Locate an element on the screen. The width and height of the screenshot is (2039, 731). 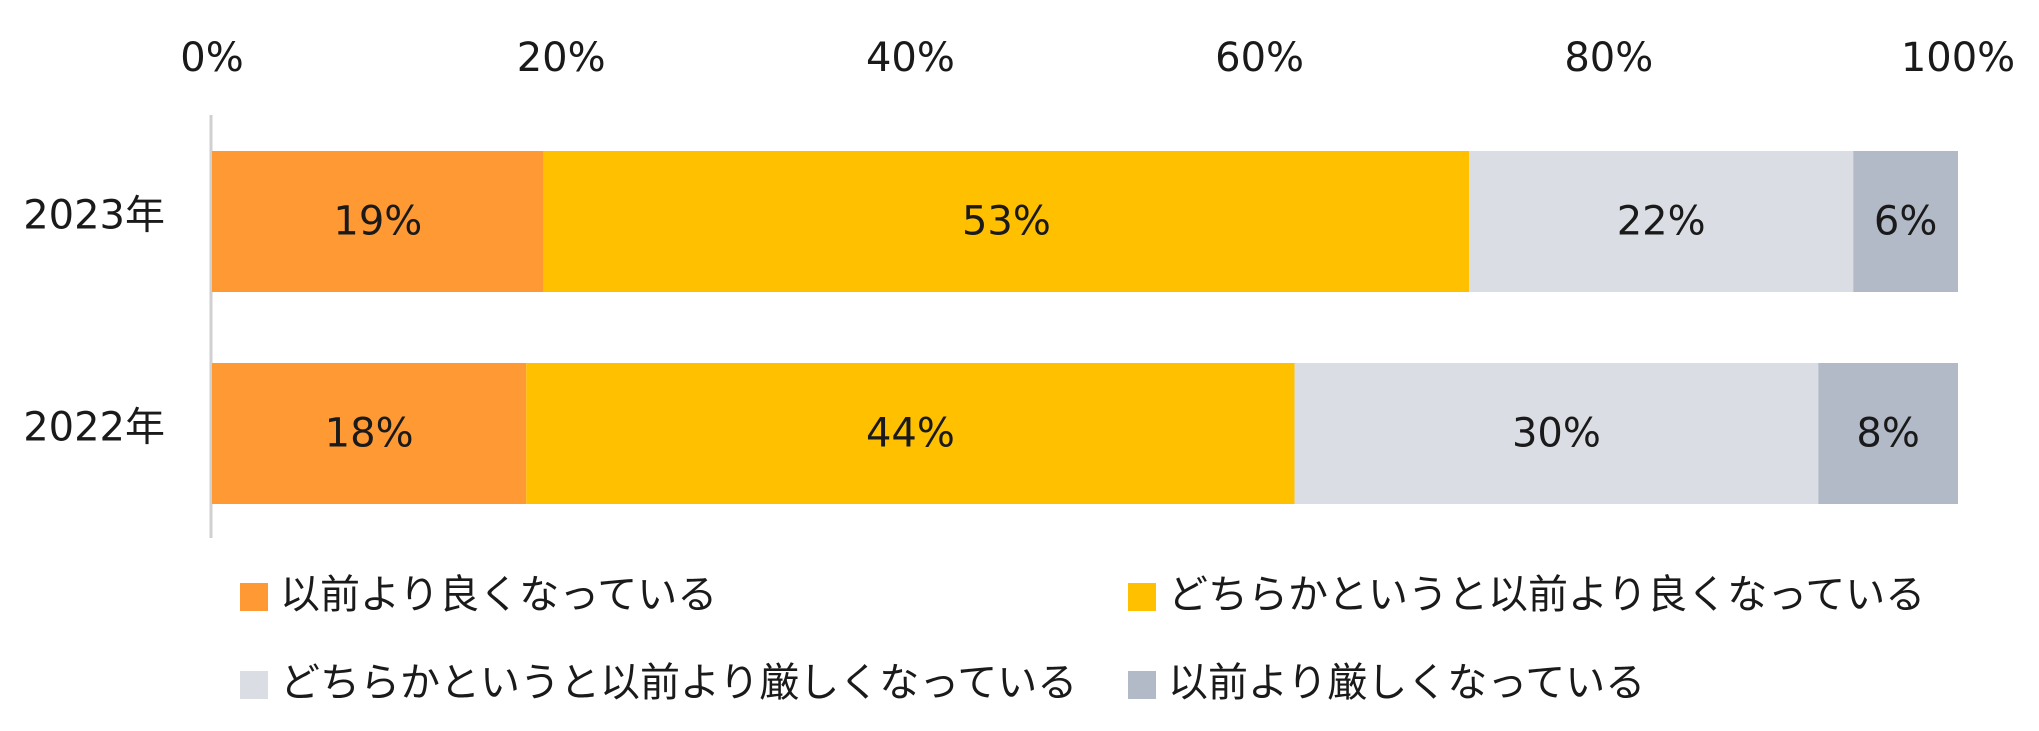
data-label: 44% is located at coordinates (910, 434).